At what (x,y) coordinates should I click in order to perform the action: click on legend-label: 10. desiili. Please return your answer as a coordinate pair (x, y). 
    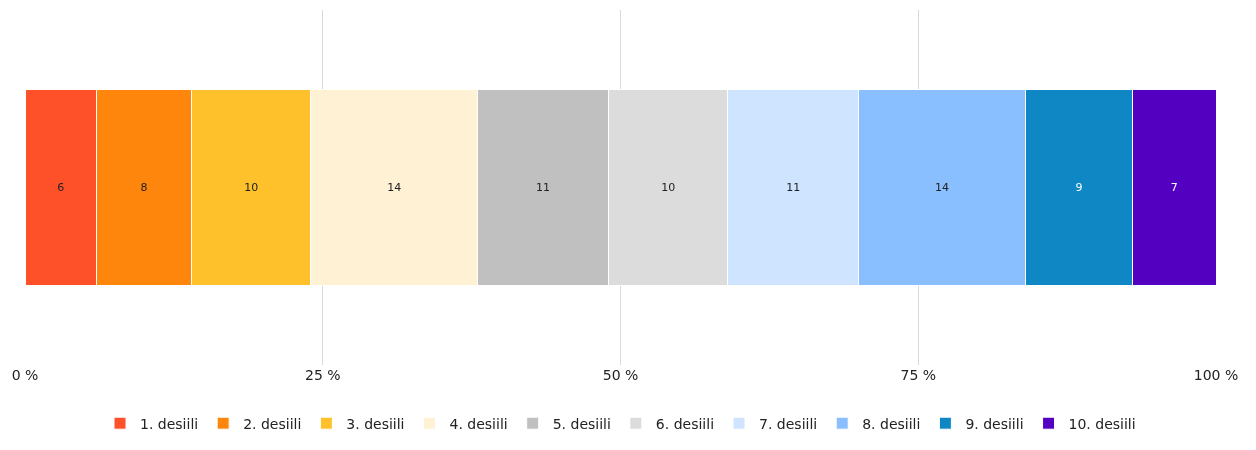
    Looking at the image, I should click on (1102, 423).